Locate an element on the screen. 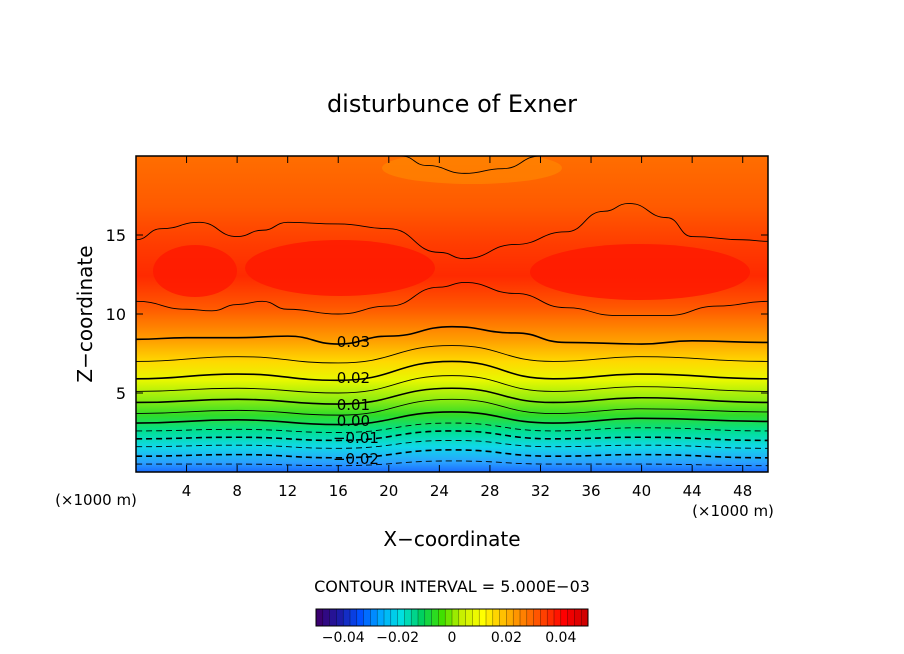  x-tick-label-20: 20 is located at coordinates (388, 491).